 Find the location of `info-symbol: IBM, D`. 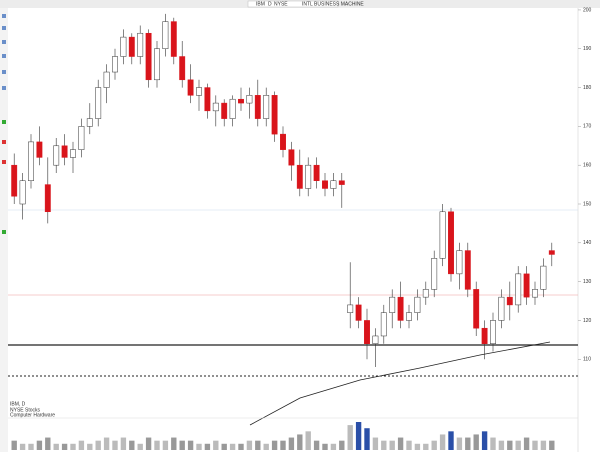

info-symbol: IBM, D is located at coordinates (18, 404).